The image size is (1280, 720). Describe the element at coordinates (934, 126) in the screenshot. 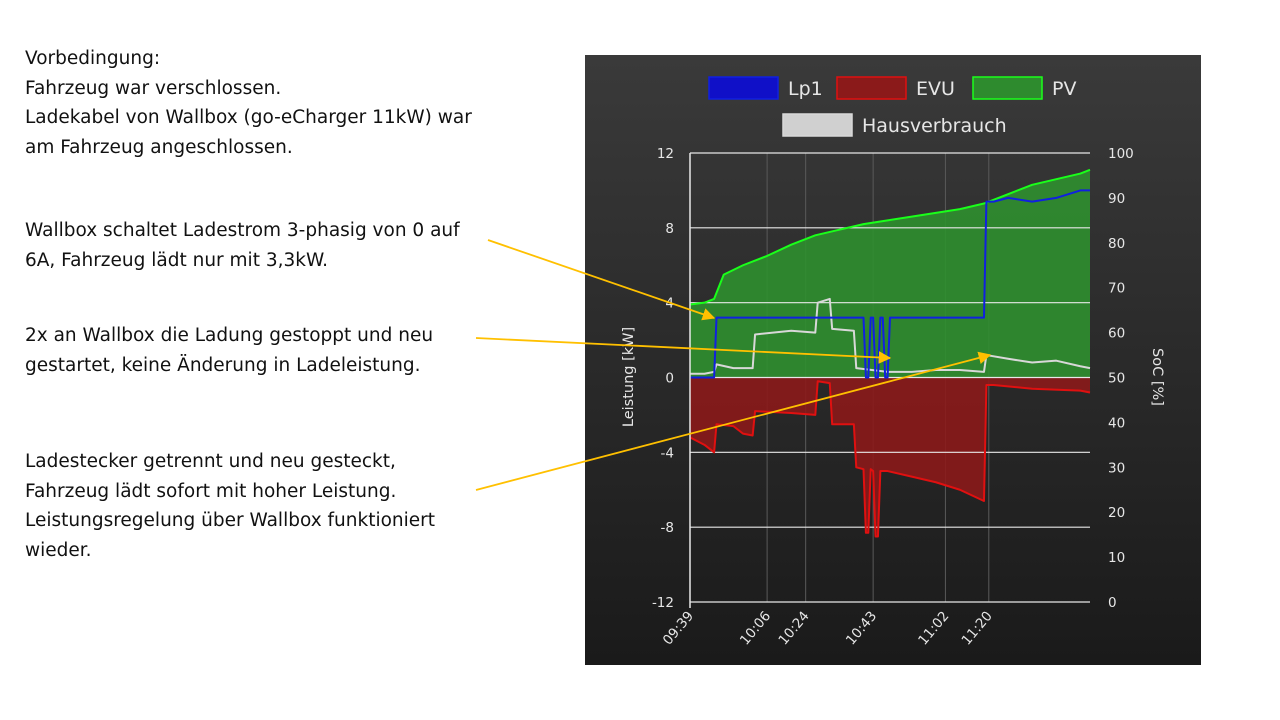

I see `legend-label: Hausverbrauch` at that location.